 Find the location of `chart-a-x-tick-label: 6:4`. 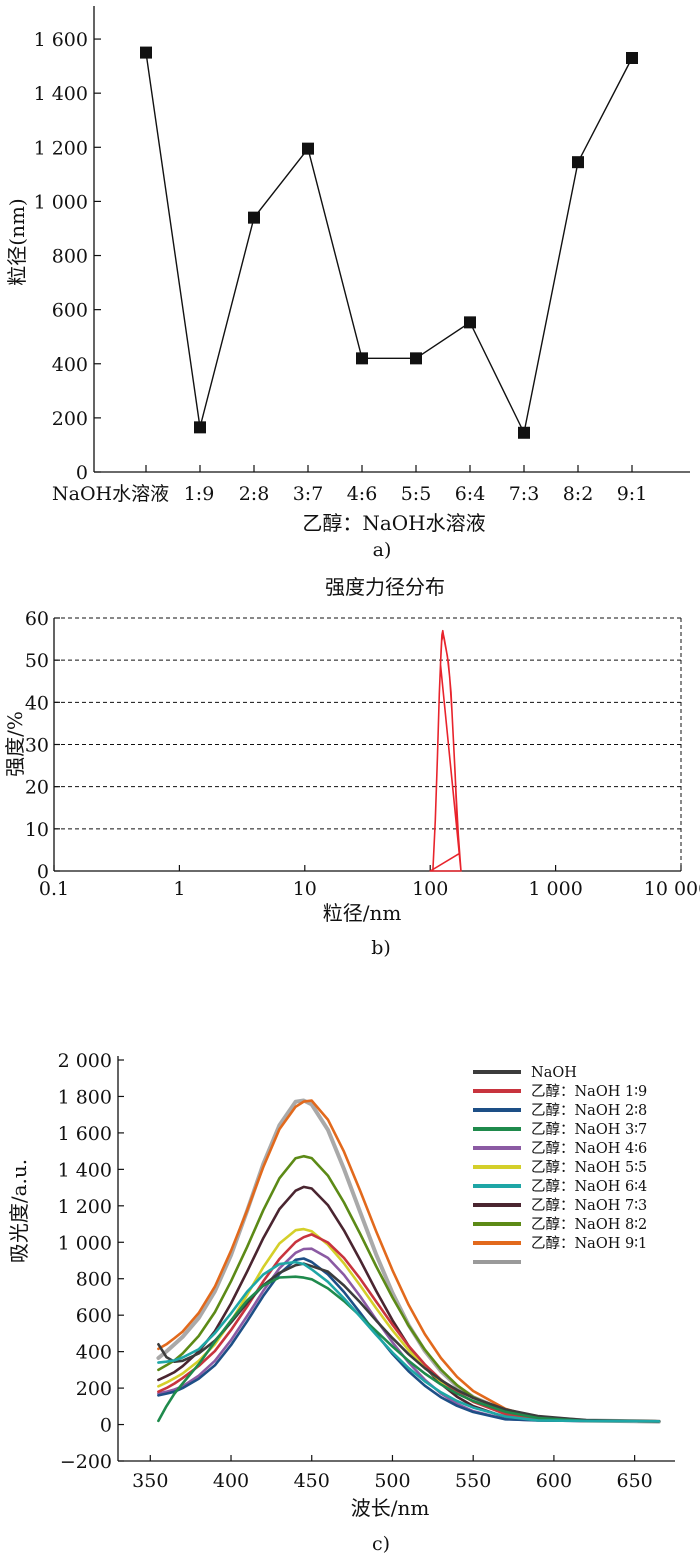

chart-a-x-tick-label: 6:4 is located at coordinates (470, 494).